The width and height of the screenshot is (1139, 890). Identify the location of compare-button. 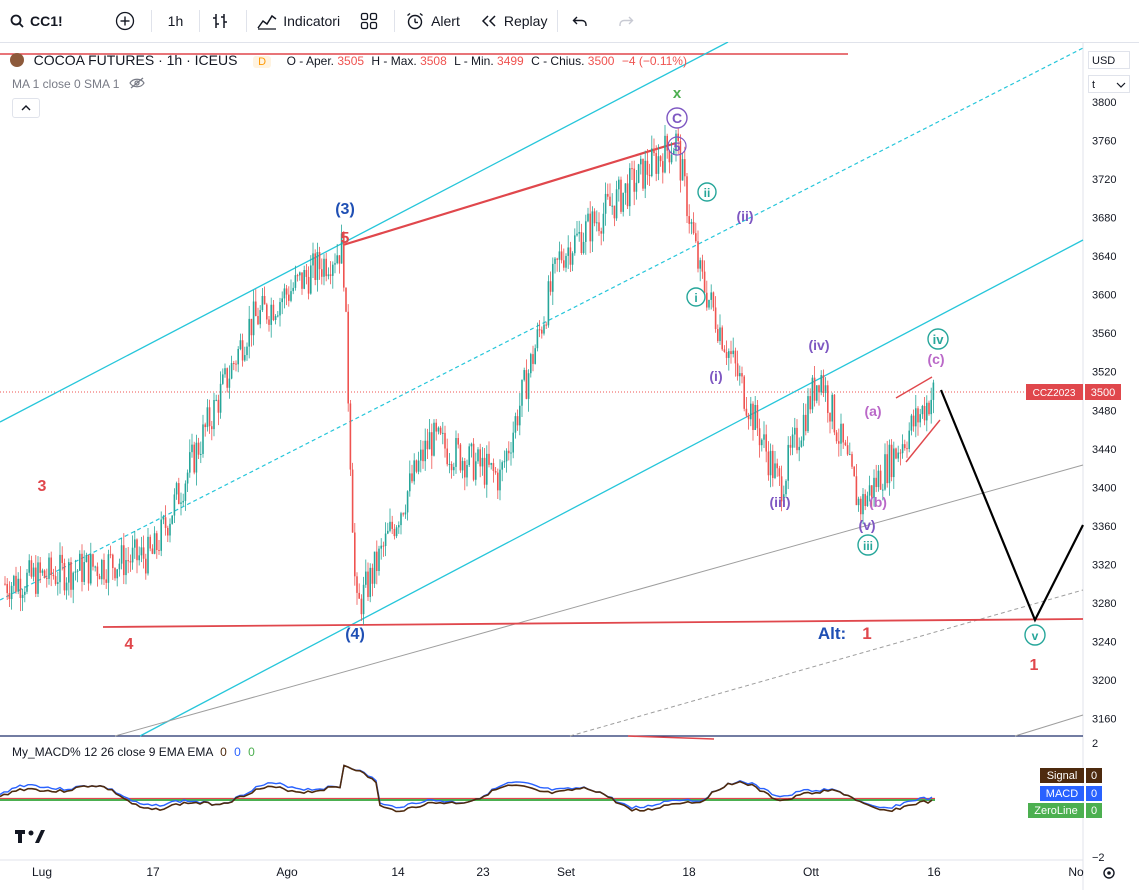
(112, 21).